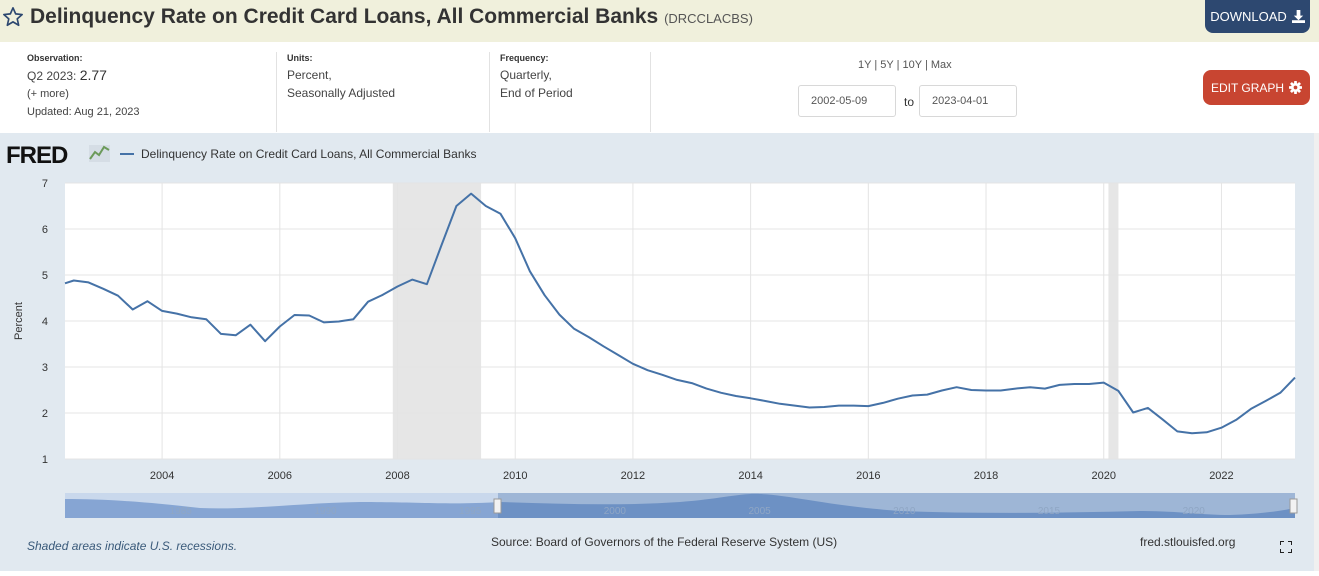 This screenshot has height=576, width=1319. I want to click on y-tick-label: 6, so click(45, 230).